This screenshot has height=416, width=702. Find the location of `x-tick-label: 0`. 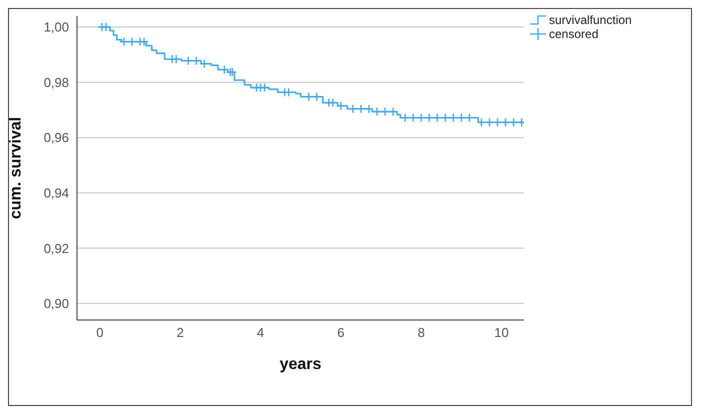

x-tick-label: 0 is located at coordinates (100, 332).